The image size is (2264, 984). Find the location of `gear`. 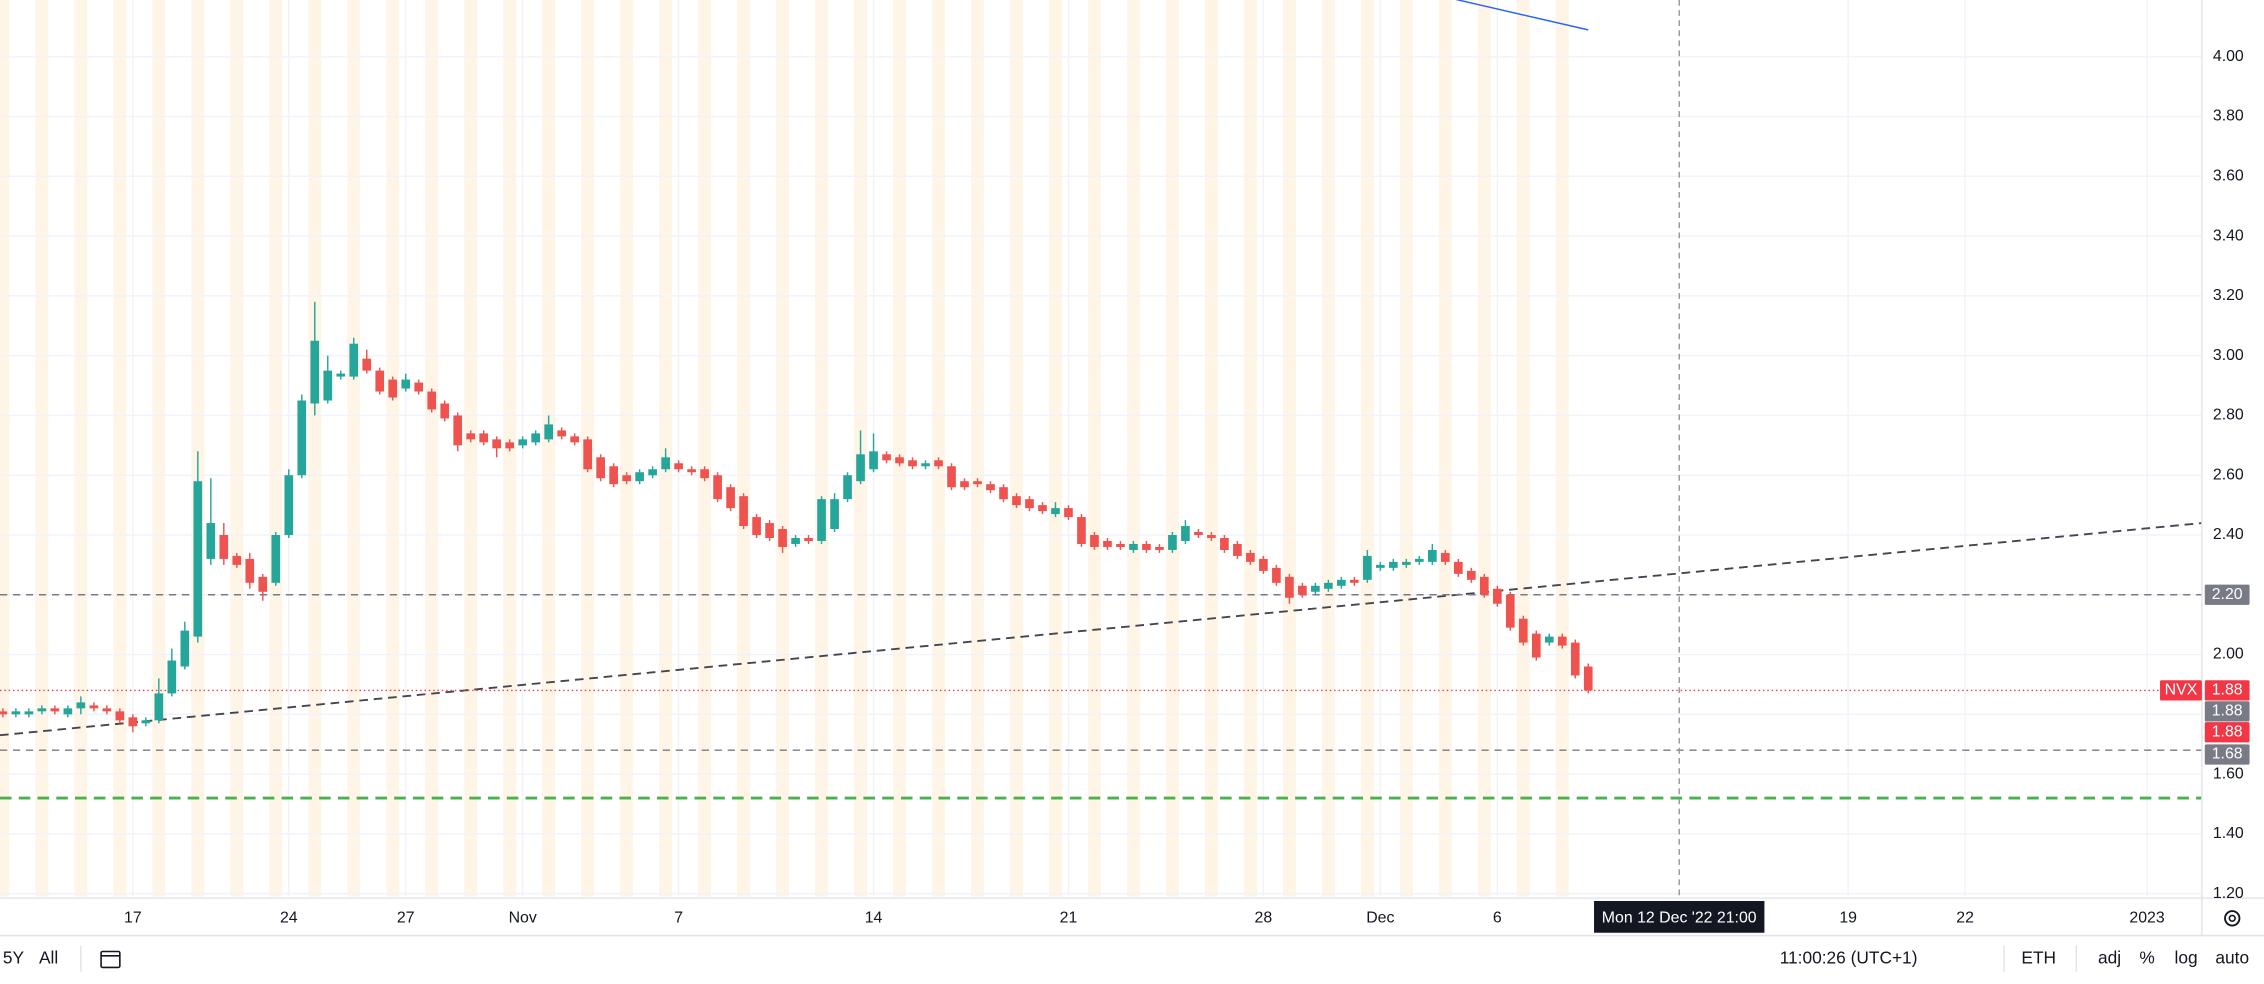

gear is located at coordinates (2232, 918).